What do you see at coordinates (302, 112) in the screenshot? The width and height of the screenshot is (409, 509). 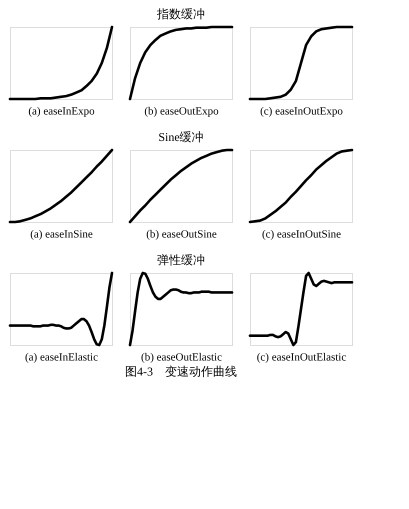 I see `x-axis-title: (c) easeInOutExpo` at bounding box center [302, 112].